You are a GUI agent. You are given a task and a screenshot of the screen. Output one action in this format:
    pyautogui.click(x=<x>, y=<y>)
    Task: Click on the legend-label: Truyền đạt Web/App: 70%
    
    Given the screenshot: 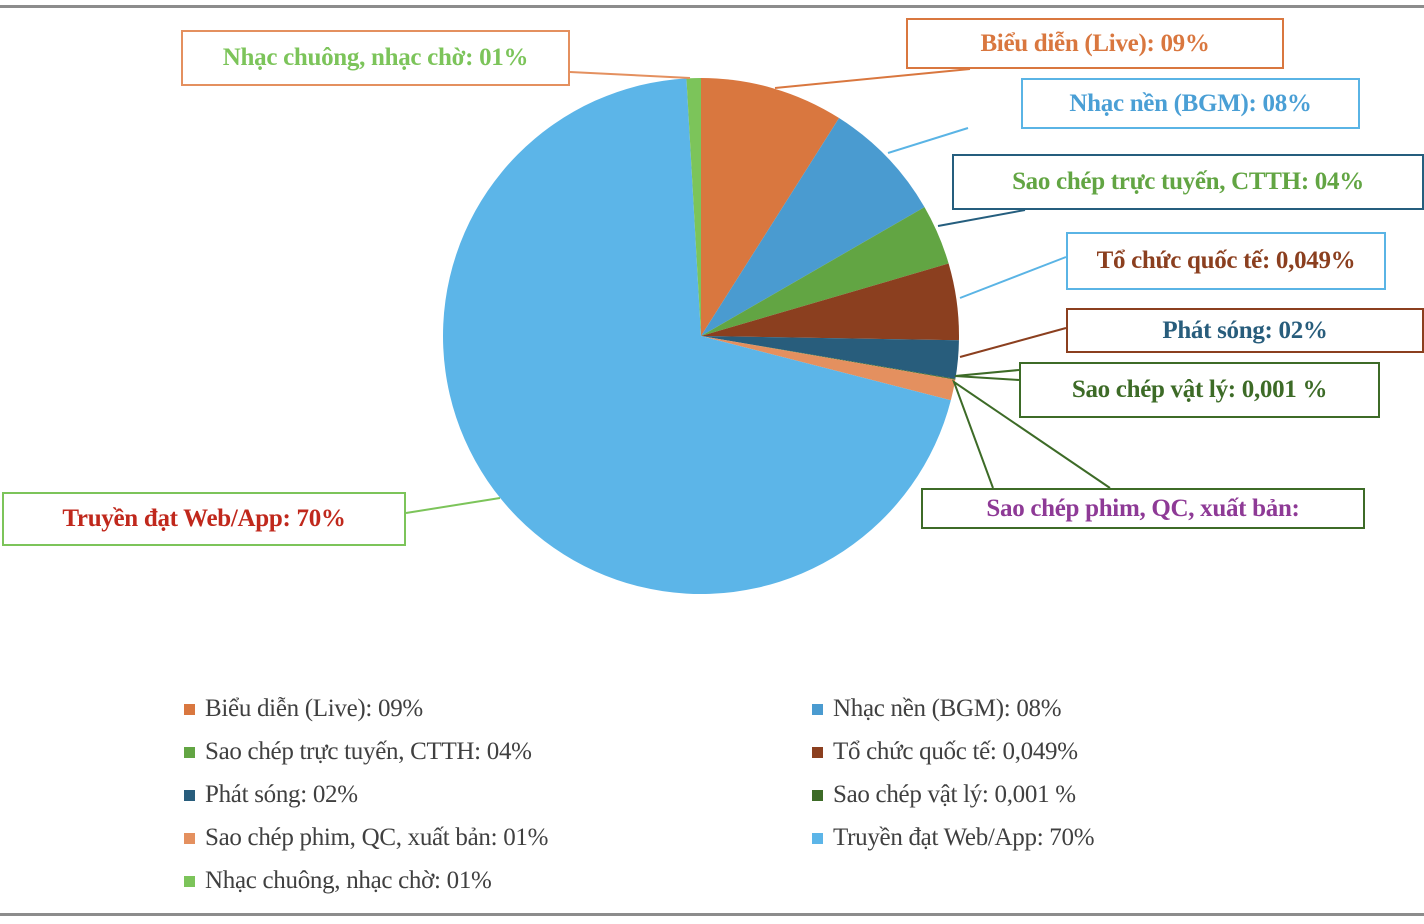 What is the action you would take?
    pyautogui.click(x=964, y=837)
    